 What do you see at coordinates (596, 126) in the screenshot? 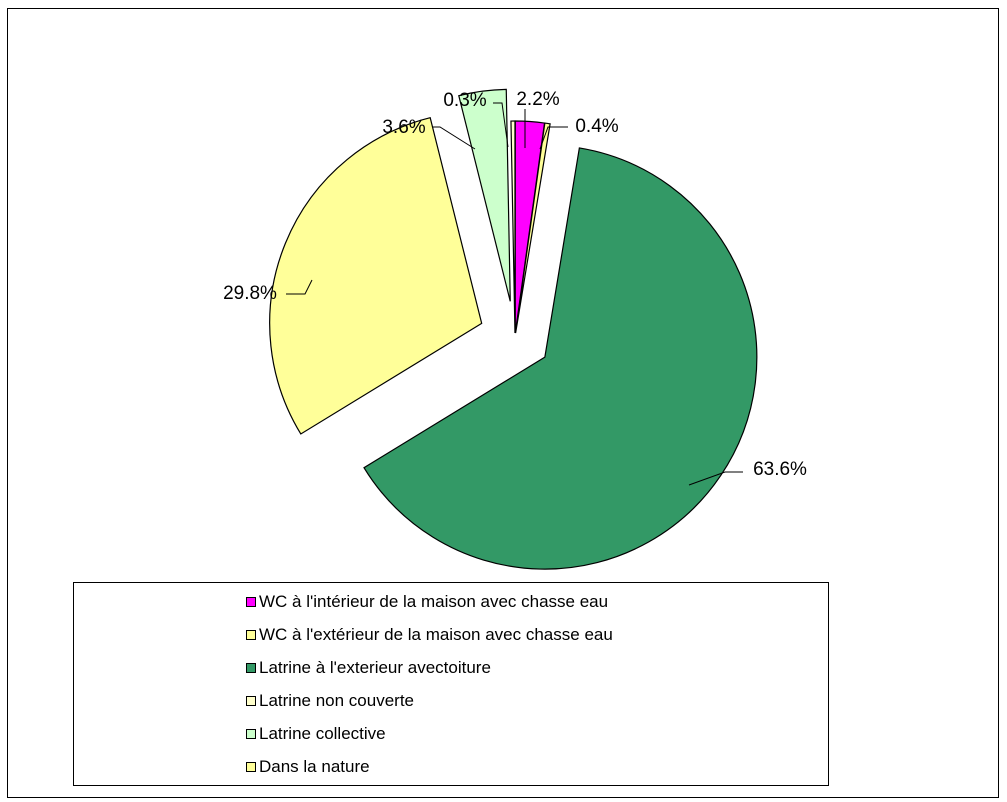
I see `data-label: 0.4%` at bounding box center [596, 126].